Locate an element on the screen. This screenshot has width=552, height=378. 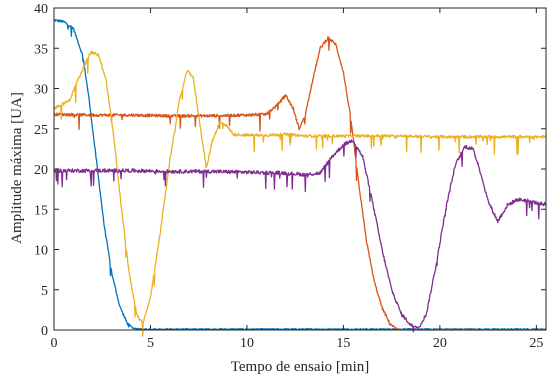
y-axis-title: Amplitude máxima [UA] is located at coordinates (17, 168).